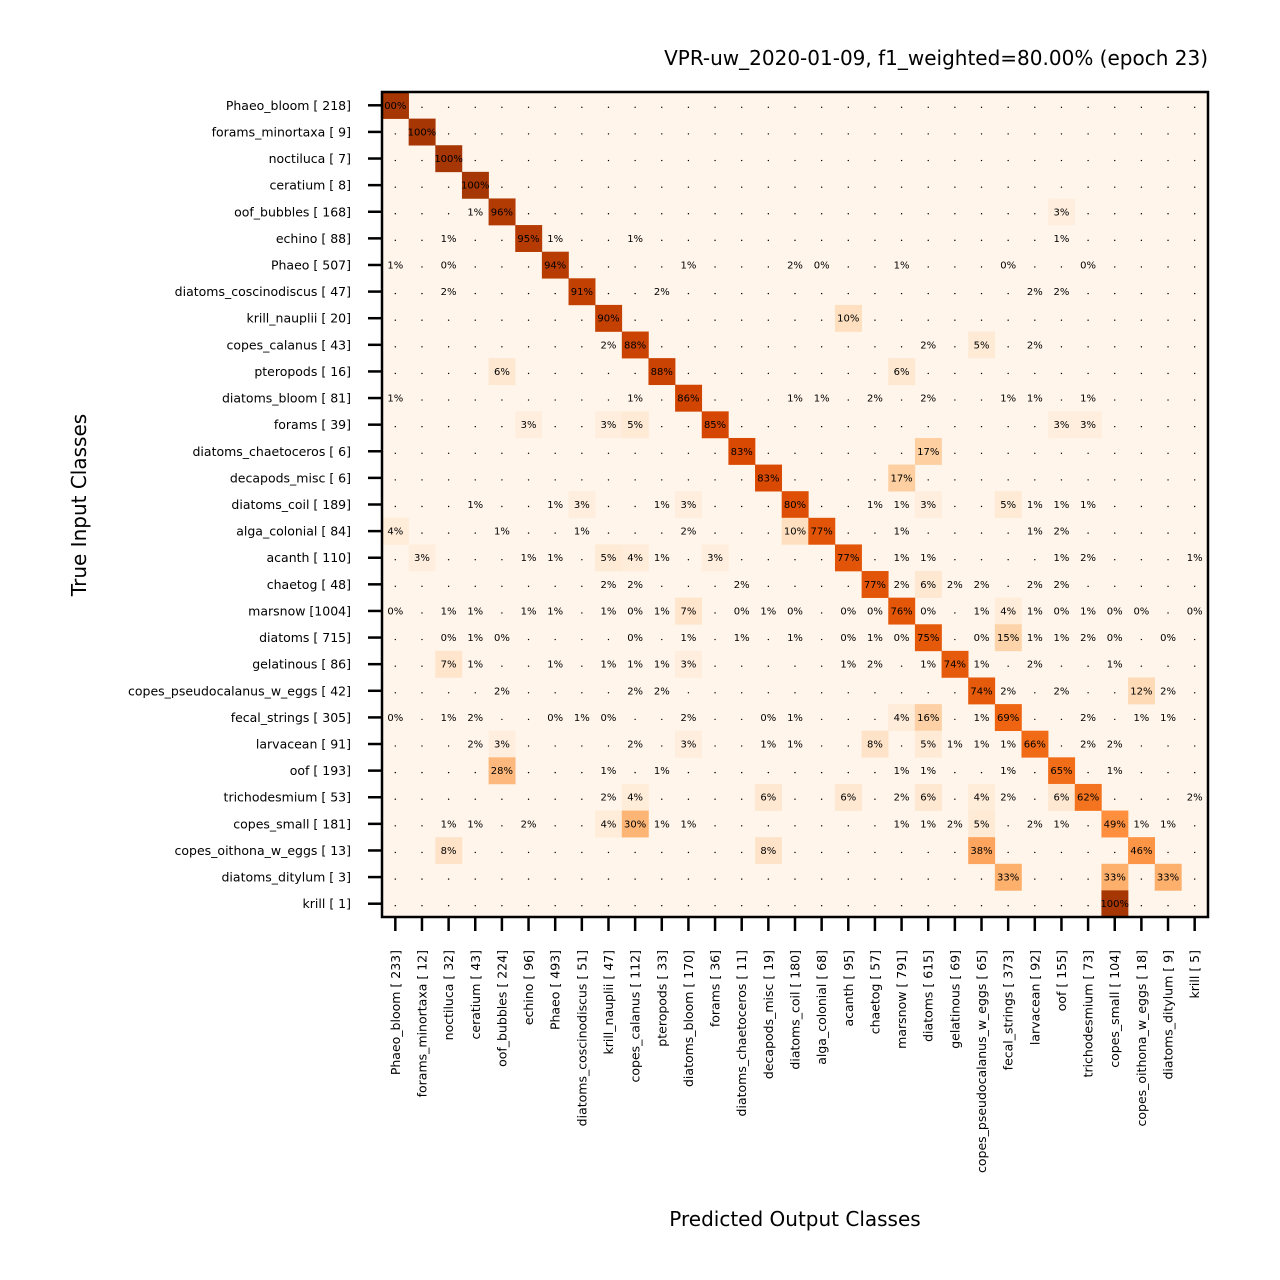 The image size is (1280, 1280). Describe the element at coordinates (327, 903) in the screenshot. I see `y-tick-label: krill [ 1]` at that location.